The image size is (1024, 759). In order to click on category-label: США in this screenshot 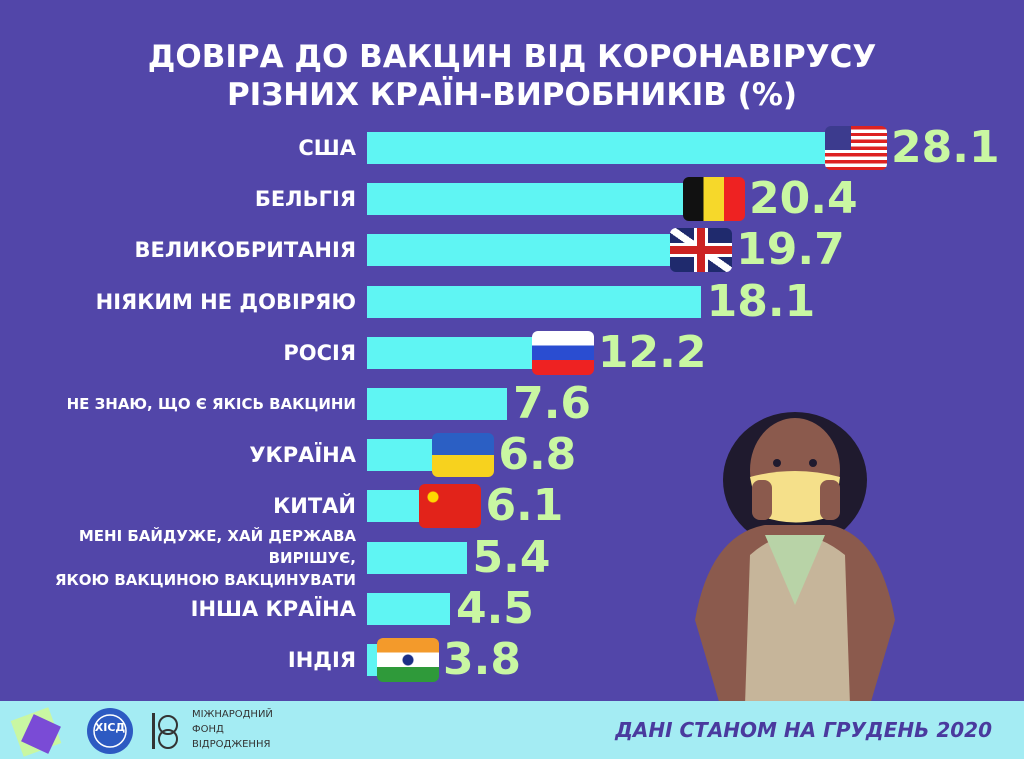, I will do `click(327, 148)`.